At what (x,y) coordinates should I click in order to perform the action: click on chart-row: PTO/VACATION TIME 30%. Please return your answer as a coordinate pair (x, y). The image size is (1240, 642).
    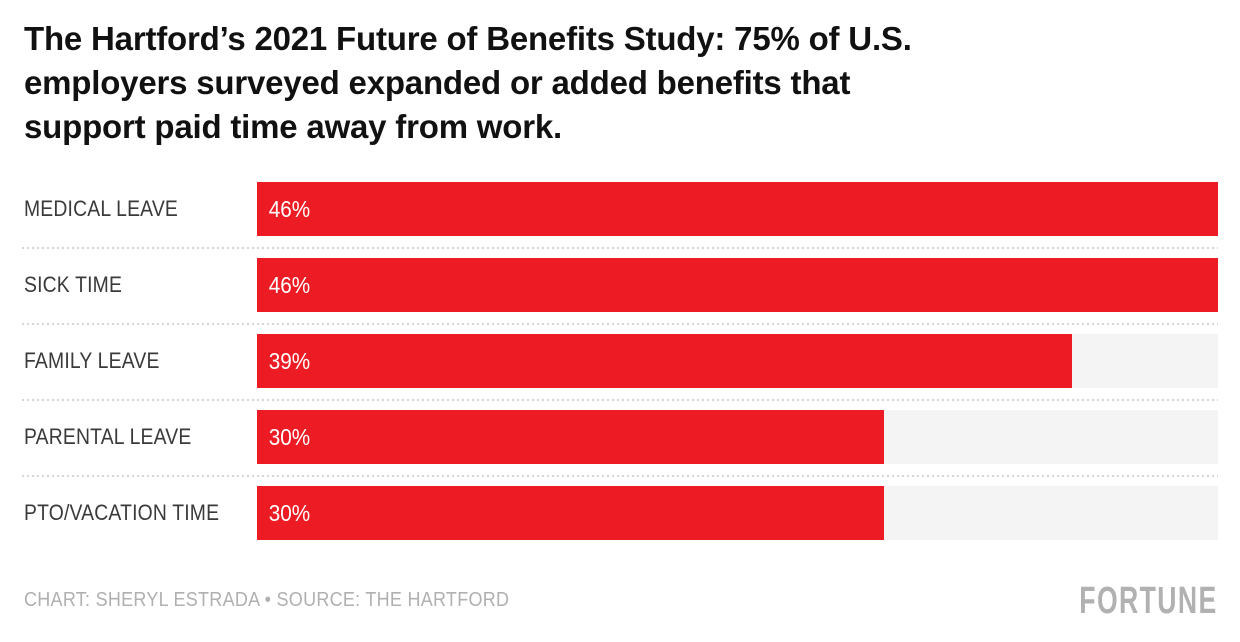
    Looking at the image, I should click on (621, 513).